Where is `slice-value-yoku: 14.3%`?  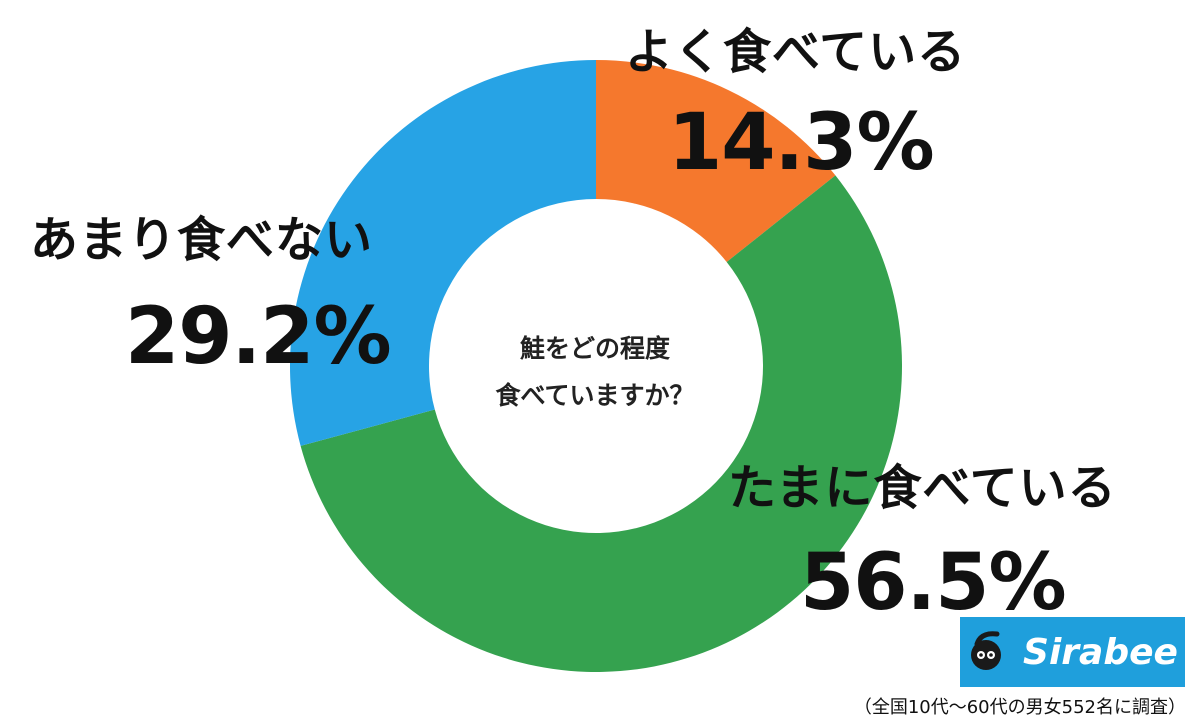
slice-value-yoku: 14.3% is located at coordinates (801, 143).